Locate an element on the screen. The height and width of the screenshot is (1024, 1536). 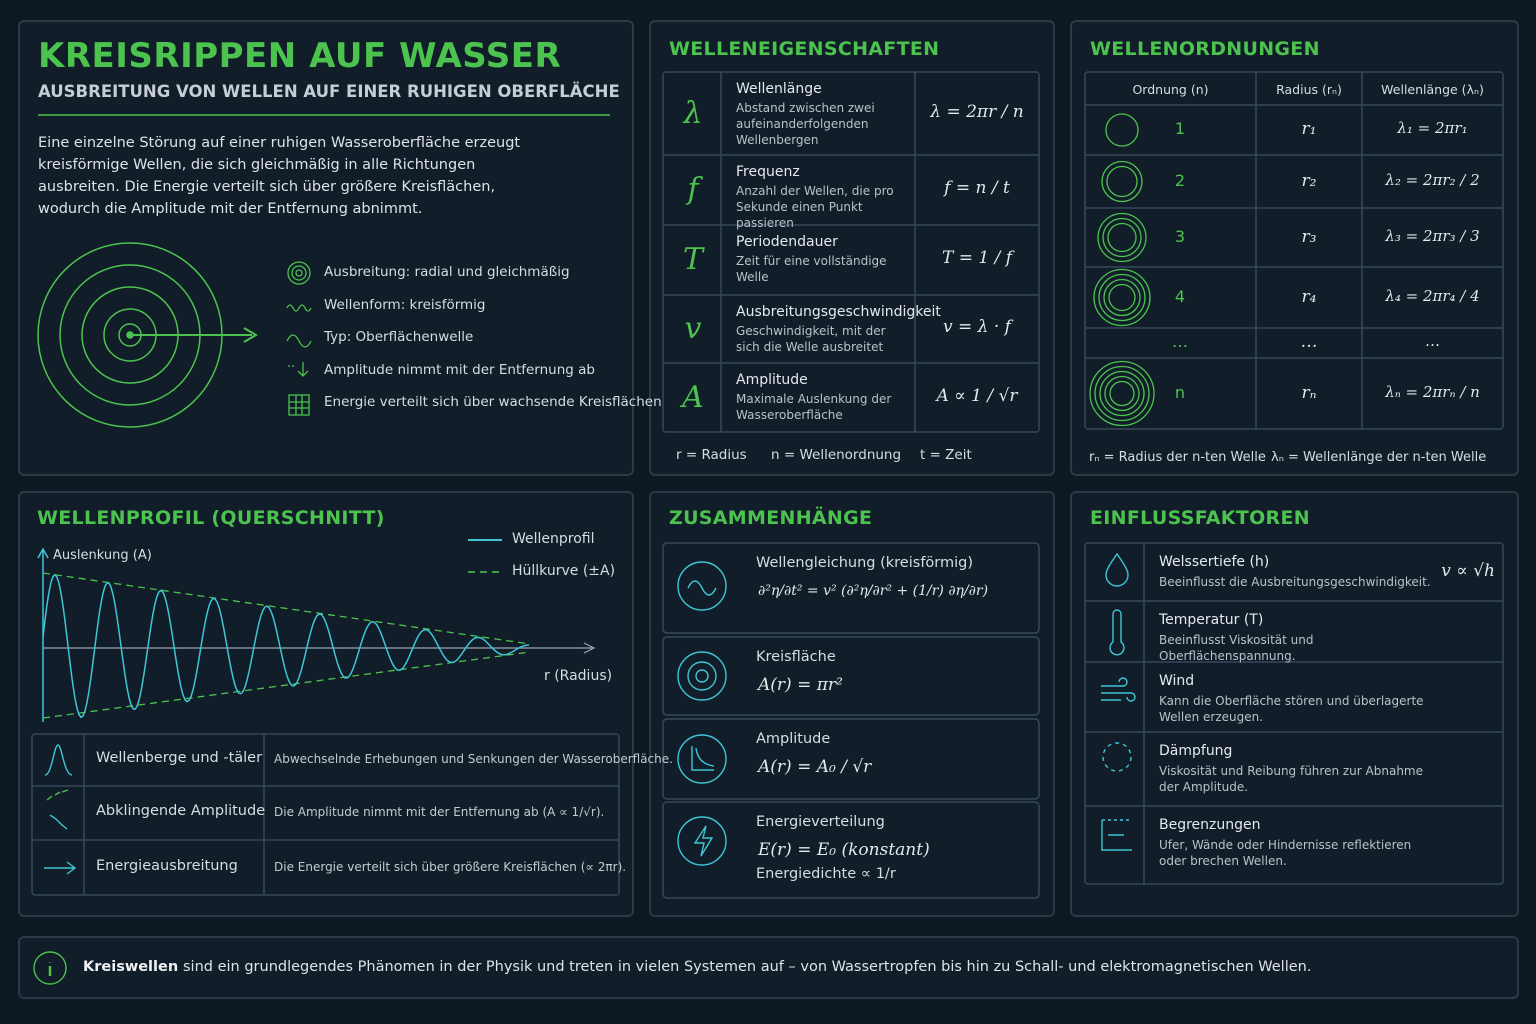
properties-panel is located at coordinates (852, 248).